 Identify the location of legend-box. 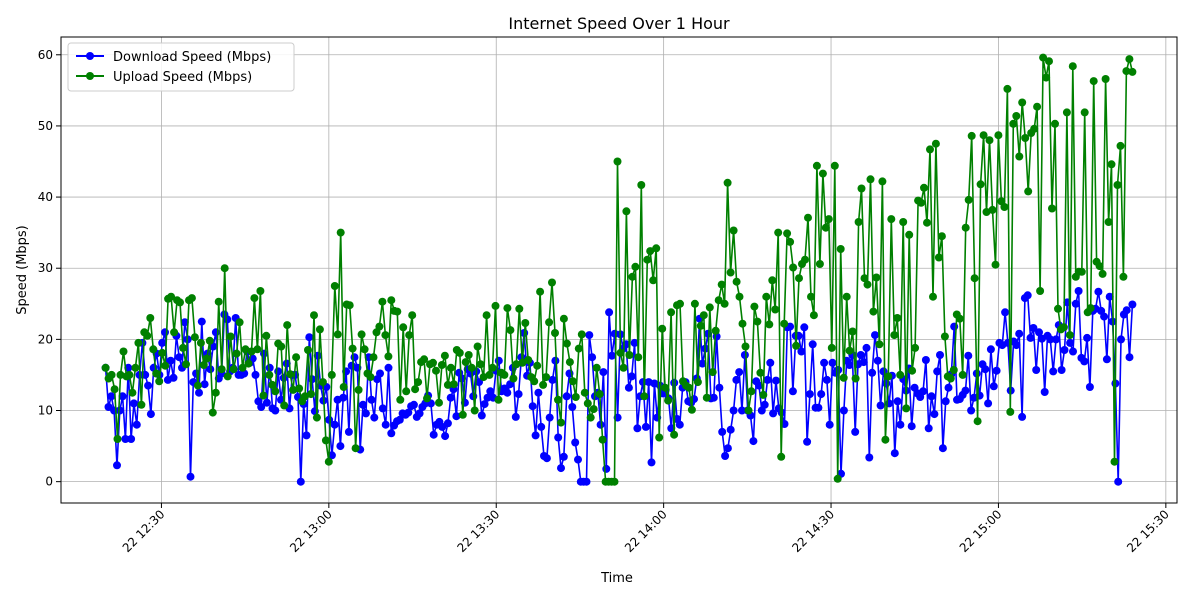
(181, 67).